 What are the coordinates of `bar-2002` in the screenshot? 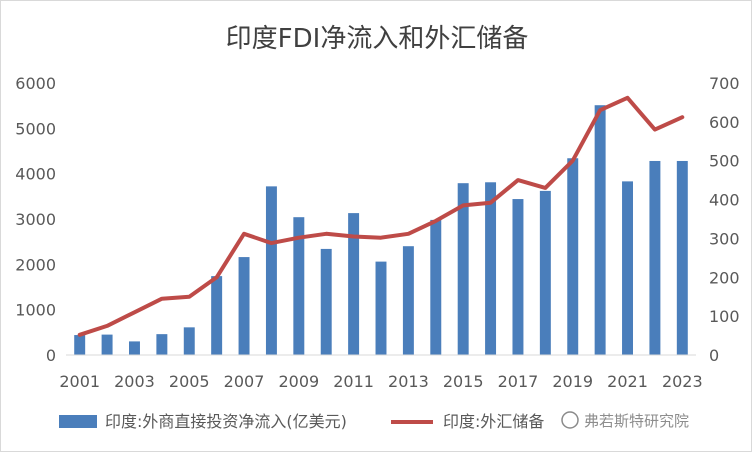 It's located at (107, 344).